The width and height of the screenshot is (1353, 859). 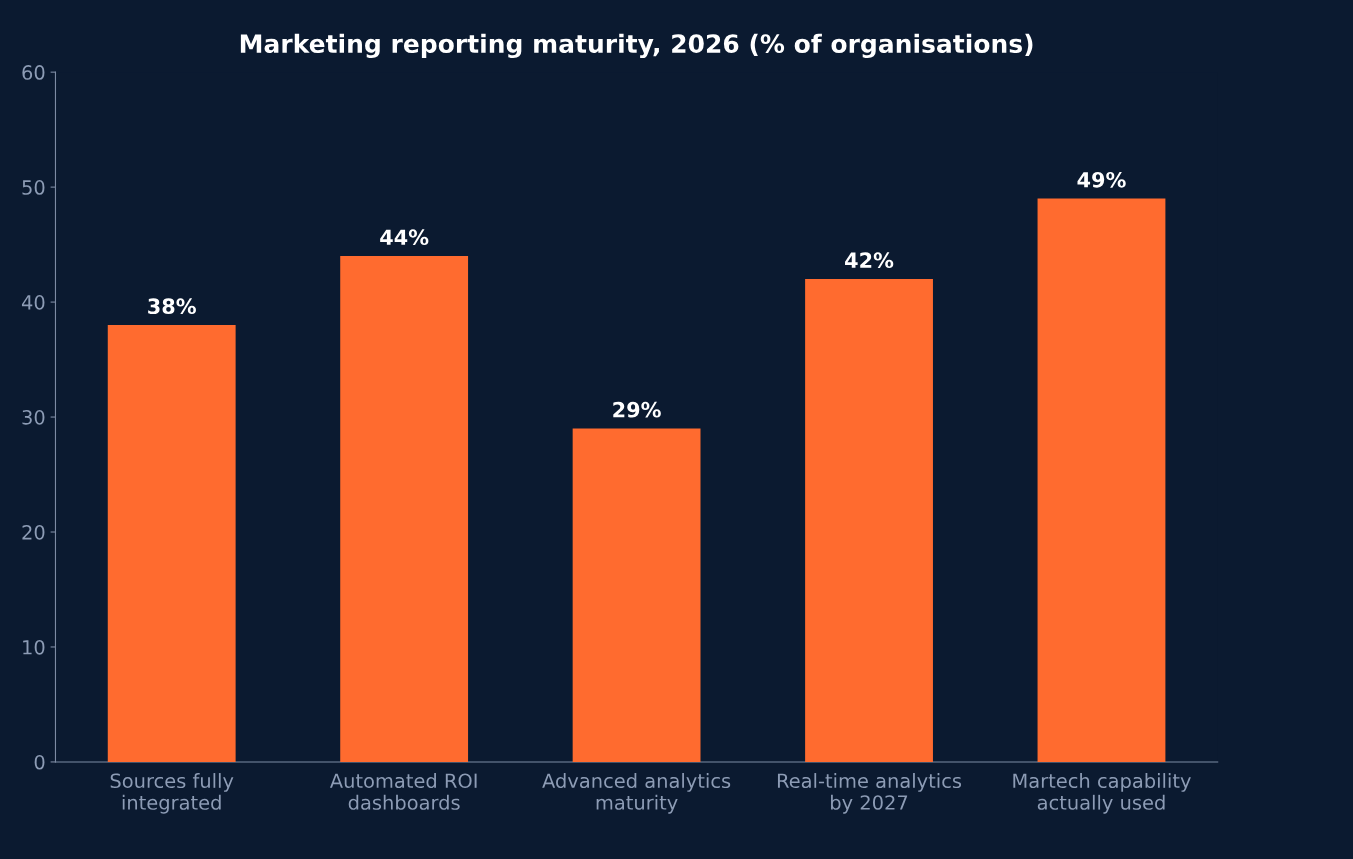 What do you see at coordinates (636, 46) in the screenshot?
I see `chart-title: Marketing reporting maturity, 2026 (% of organisations)` at bounding box center [636, 46].